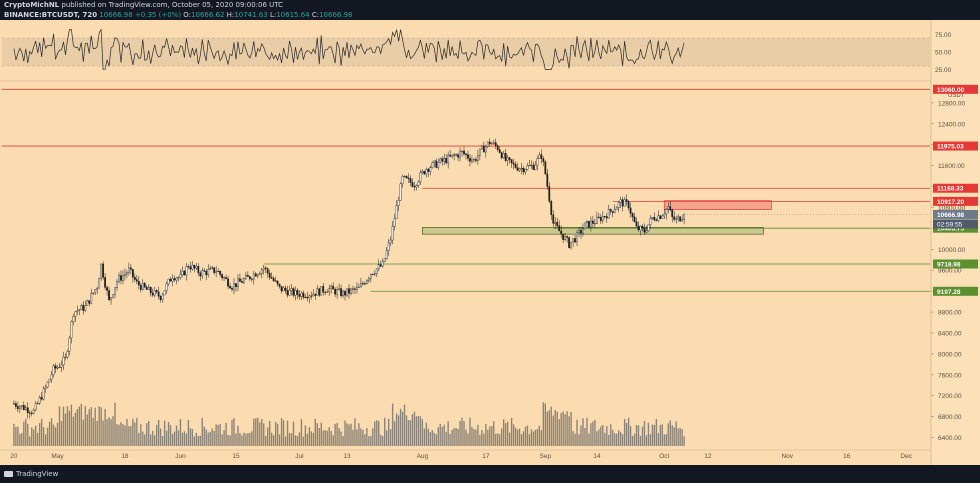 The width and height of the screenshot is (980, 483). What do you see at coordinates (955, 188) in the screenshot?
I see `level-label-badge` at bounding box center [955, 188].